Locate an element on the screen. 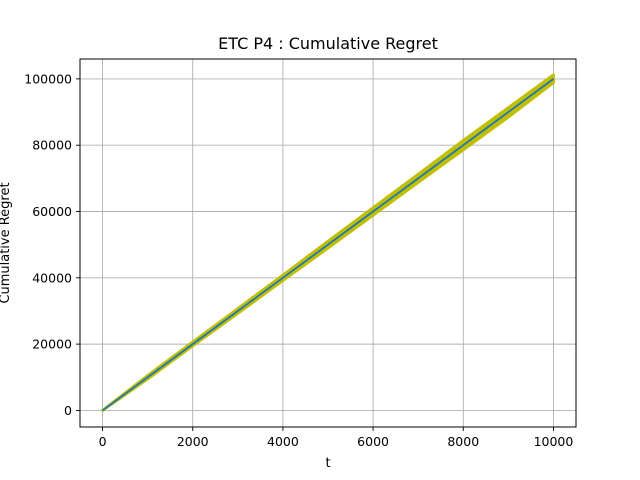 The image size is (640, 480). y-tick-label: 80000 is located at coordinates (52, 145).